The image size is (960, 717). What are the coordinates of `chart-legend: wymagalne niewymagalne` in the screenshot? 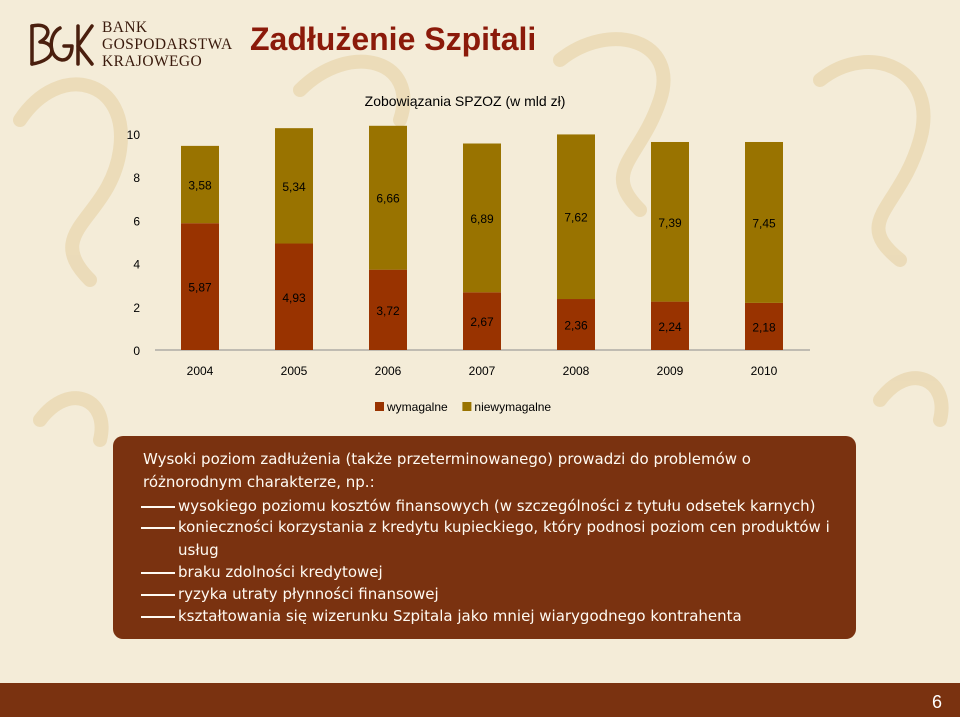 It's located at (463, 407).